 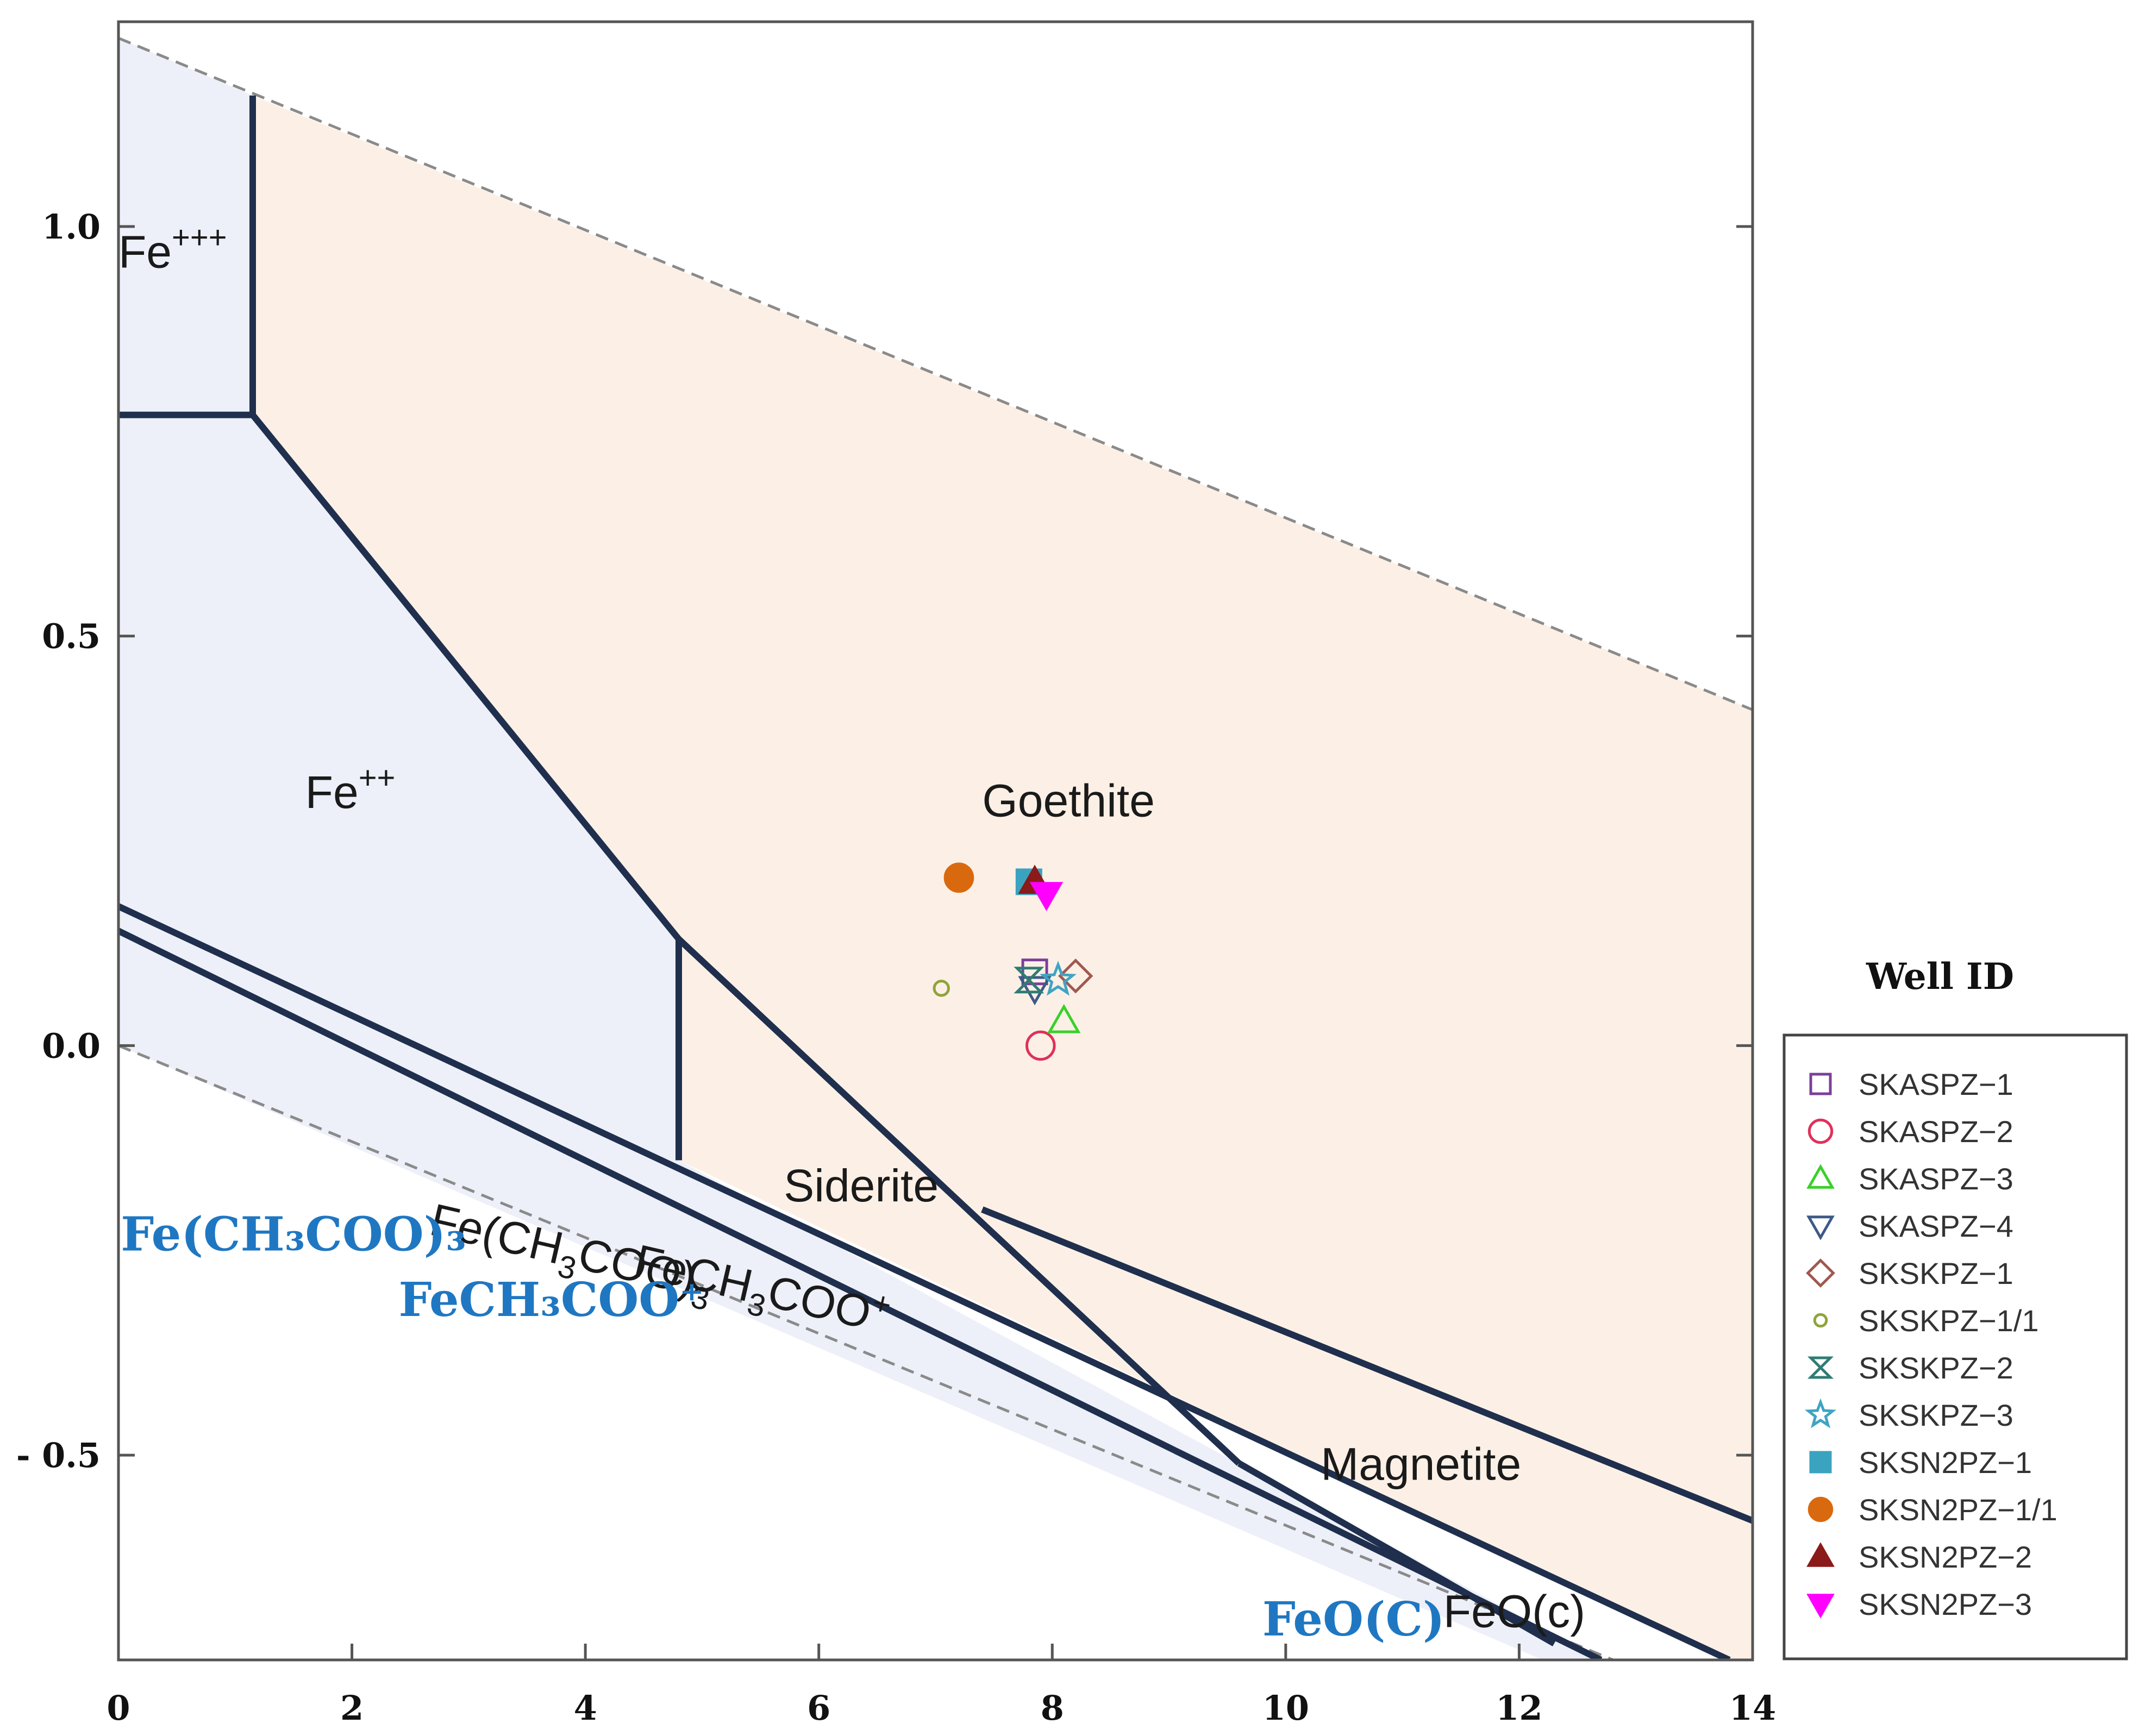 What do you see at coordinates (551, 1300) in the screenshot?
I see `species-label-blue: FeCH₃COO⁺` at bounding box center [551, 1300].